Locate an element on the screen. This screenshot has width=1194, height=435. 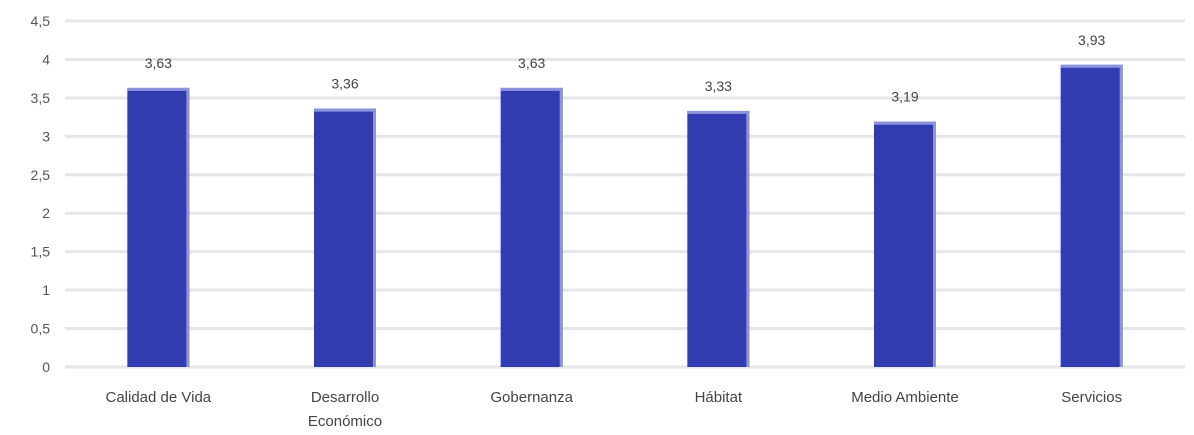
category-label-line: Gobernanza is located at coordinates (531, 397).